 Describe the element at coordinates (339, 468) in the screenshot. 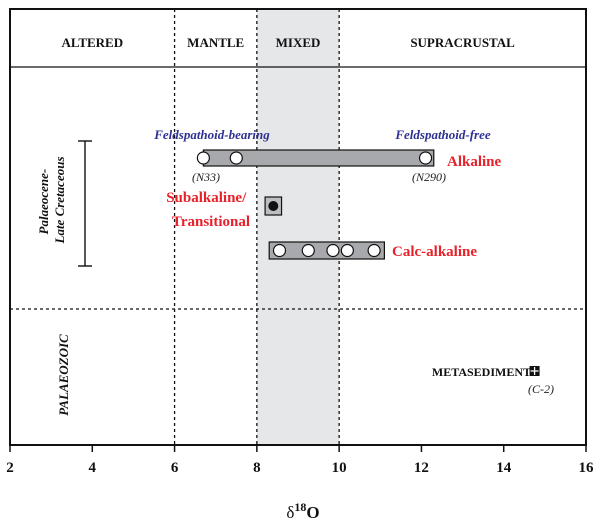

I see `x-tick-label: 10` at that location.